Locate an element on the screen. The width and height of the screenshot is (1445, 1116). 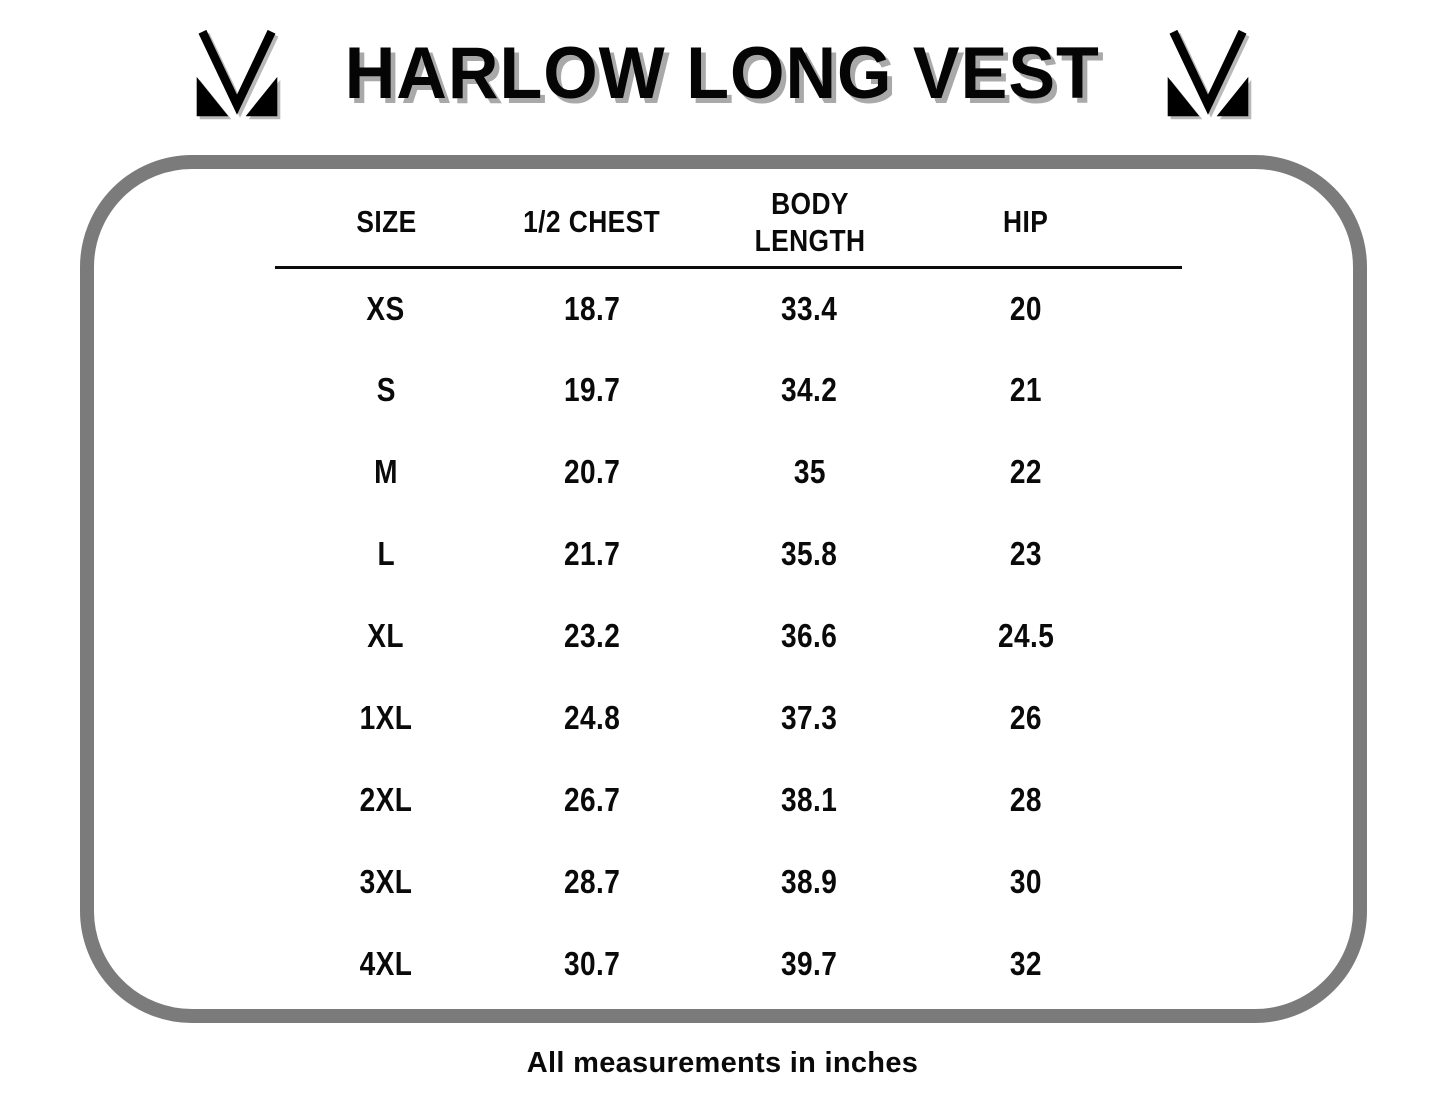
column-header-size: SIZE is located at coordinates (386, 224).